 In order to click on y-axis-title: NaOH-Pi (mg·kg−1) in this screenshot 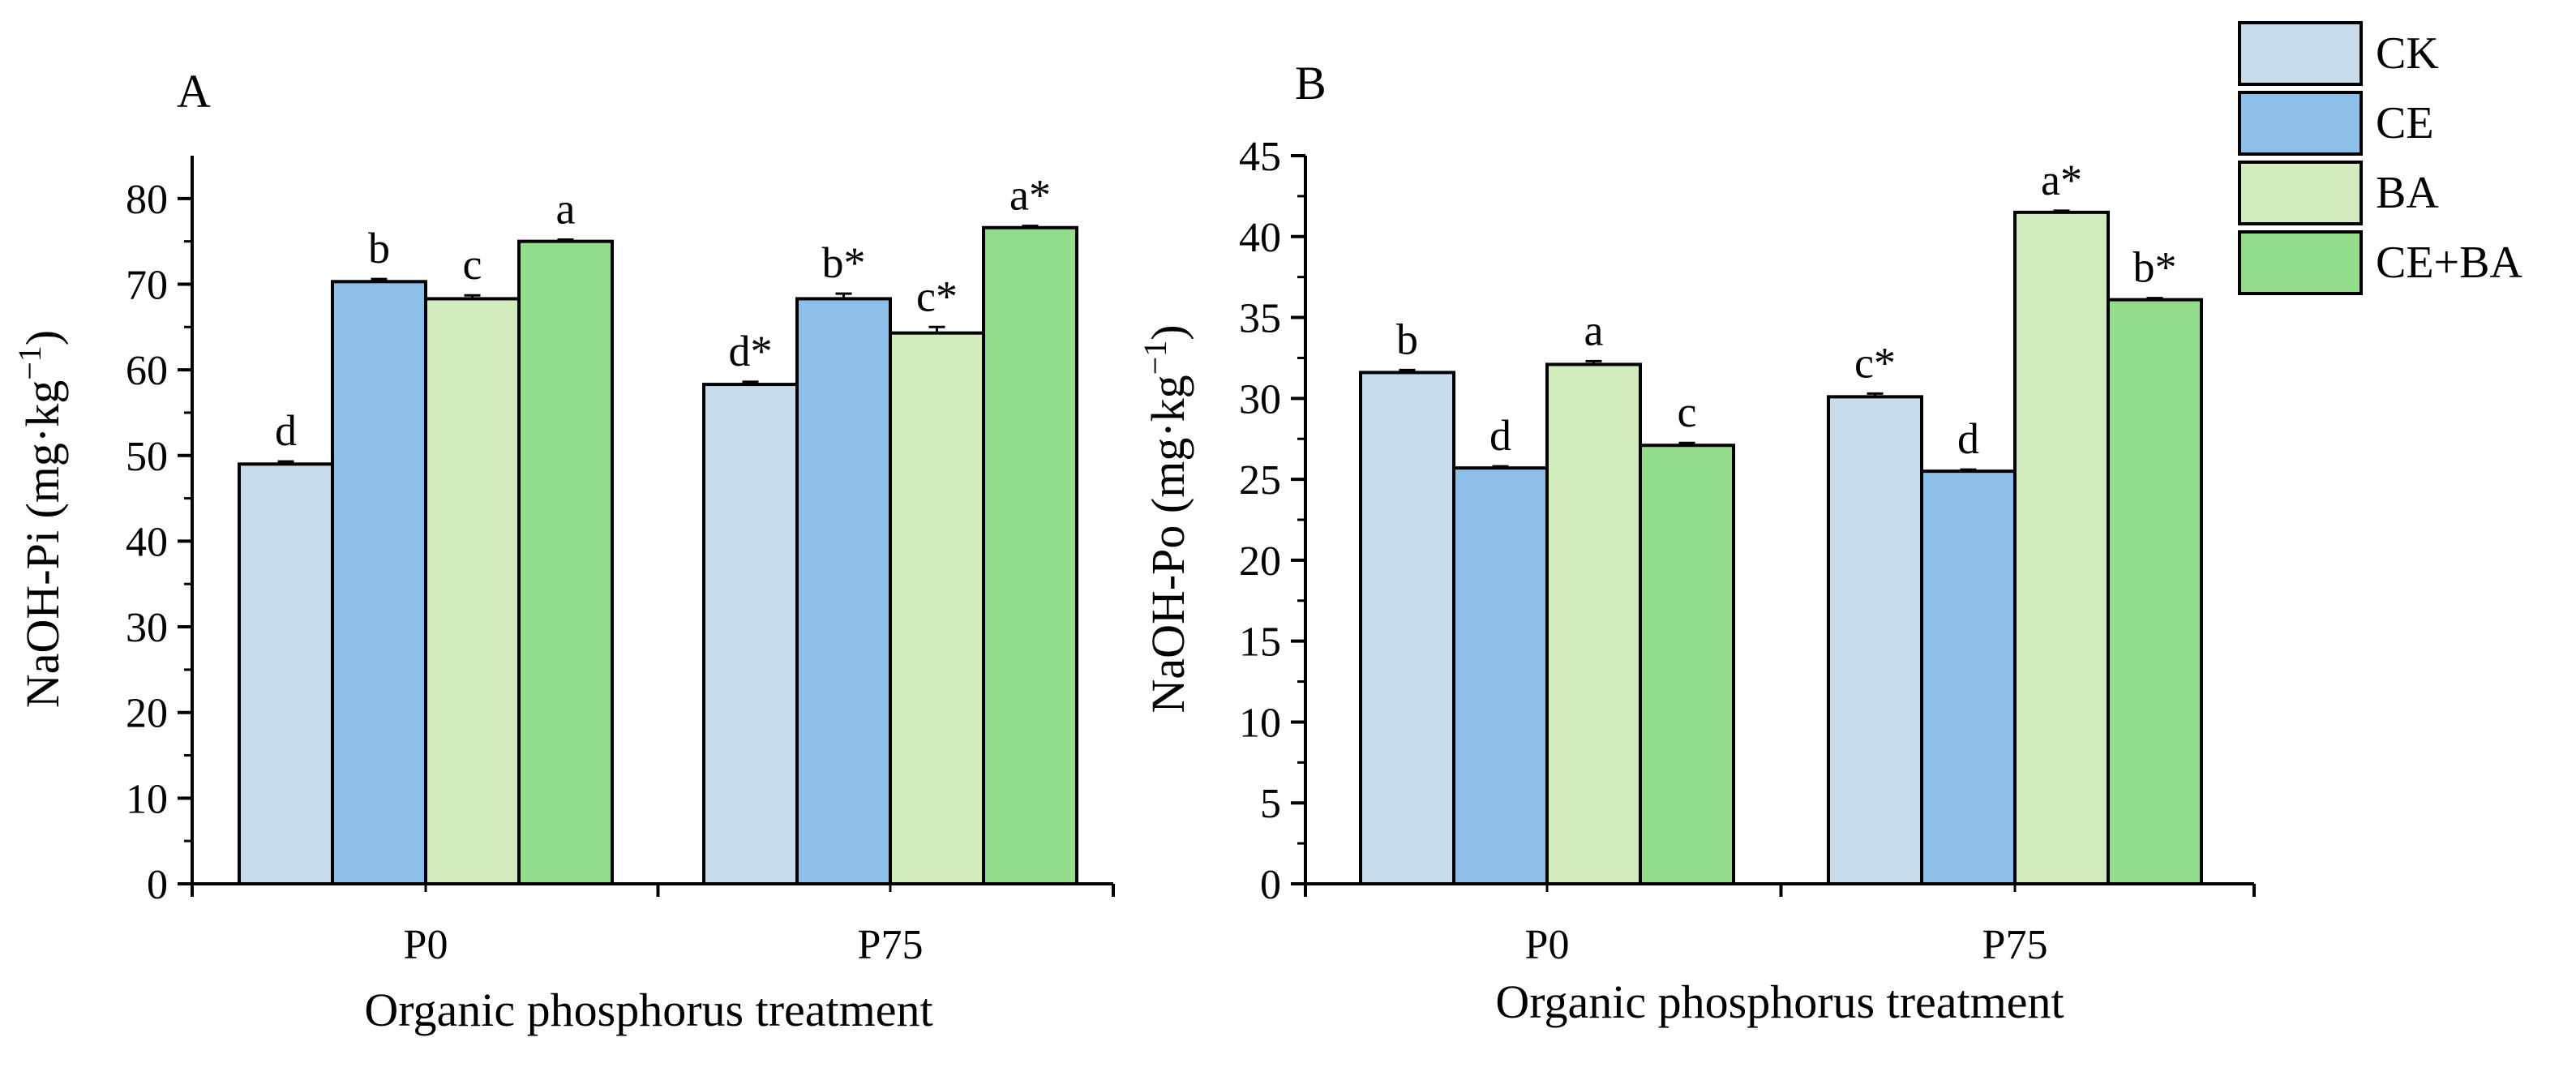, I will do `click(40, 519)`.